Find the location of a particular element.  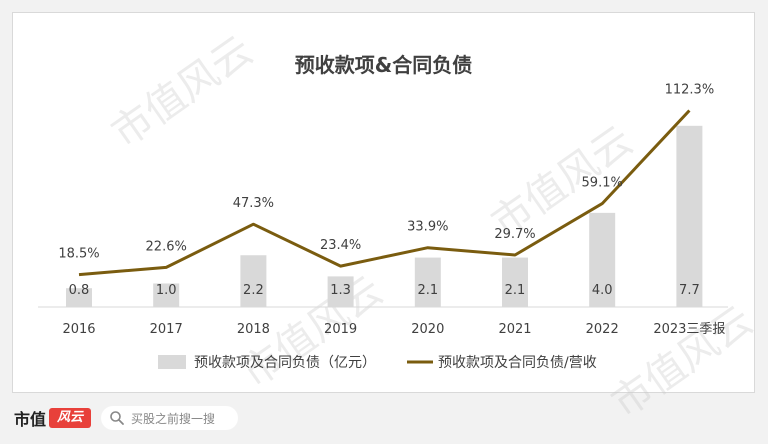

line-label: 112.3% is located at coordinates (690, 89).